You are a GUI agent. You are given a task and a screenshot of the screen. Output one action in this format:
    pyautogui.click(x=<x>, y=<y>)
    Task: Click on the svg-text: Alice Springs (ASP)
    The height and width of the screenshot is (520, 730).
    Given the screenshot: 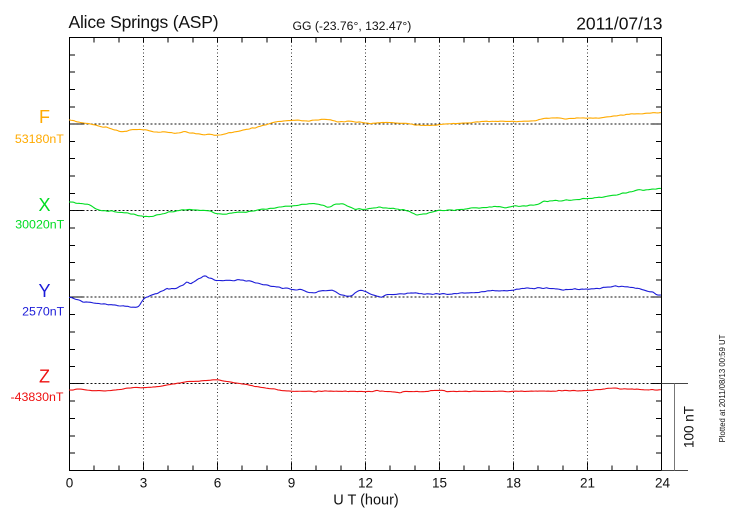 What is the action you would take?
    pyautogui.click(x=144, y=22)
    